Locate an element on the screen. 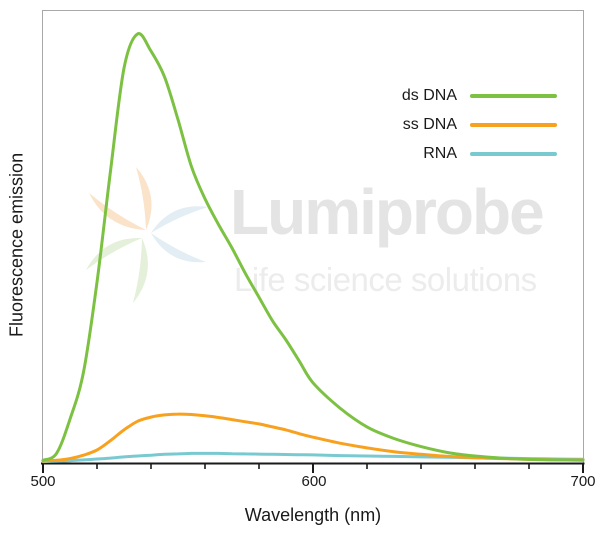 Image resolution: width=600 pixels, height=534 pixels. watermark-tagline-text: Life science solutions is located at coordinates (385, 279).